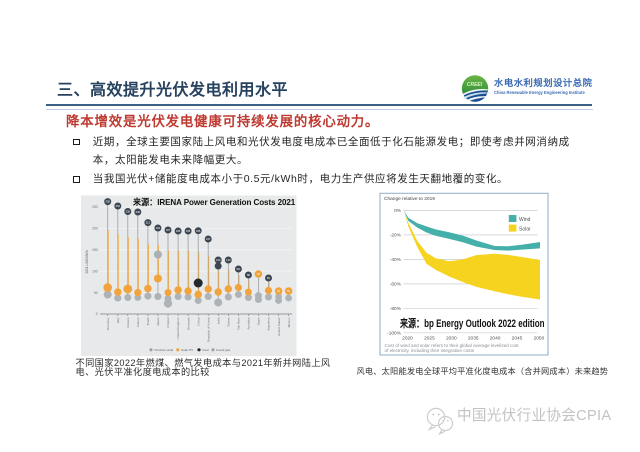 The image size is (640, 452). I want to click on svg-text: 0%, so click(398, 211).